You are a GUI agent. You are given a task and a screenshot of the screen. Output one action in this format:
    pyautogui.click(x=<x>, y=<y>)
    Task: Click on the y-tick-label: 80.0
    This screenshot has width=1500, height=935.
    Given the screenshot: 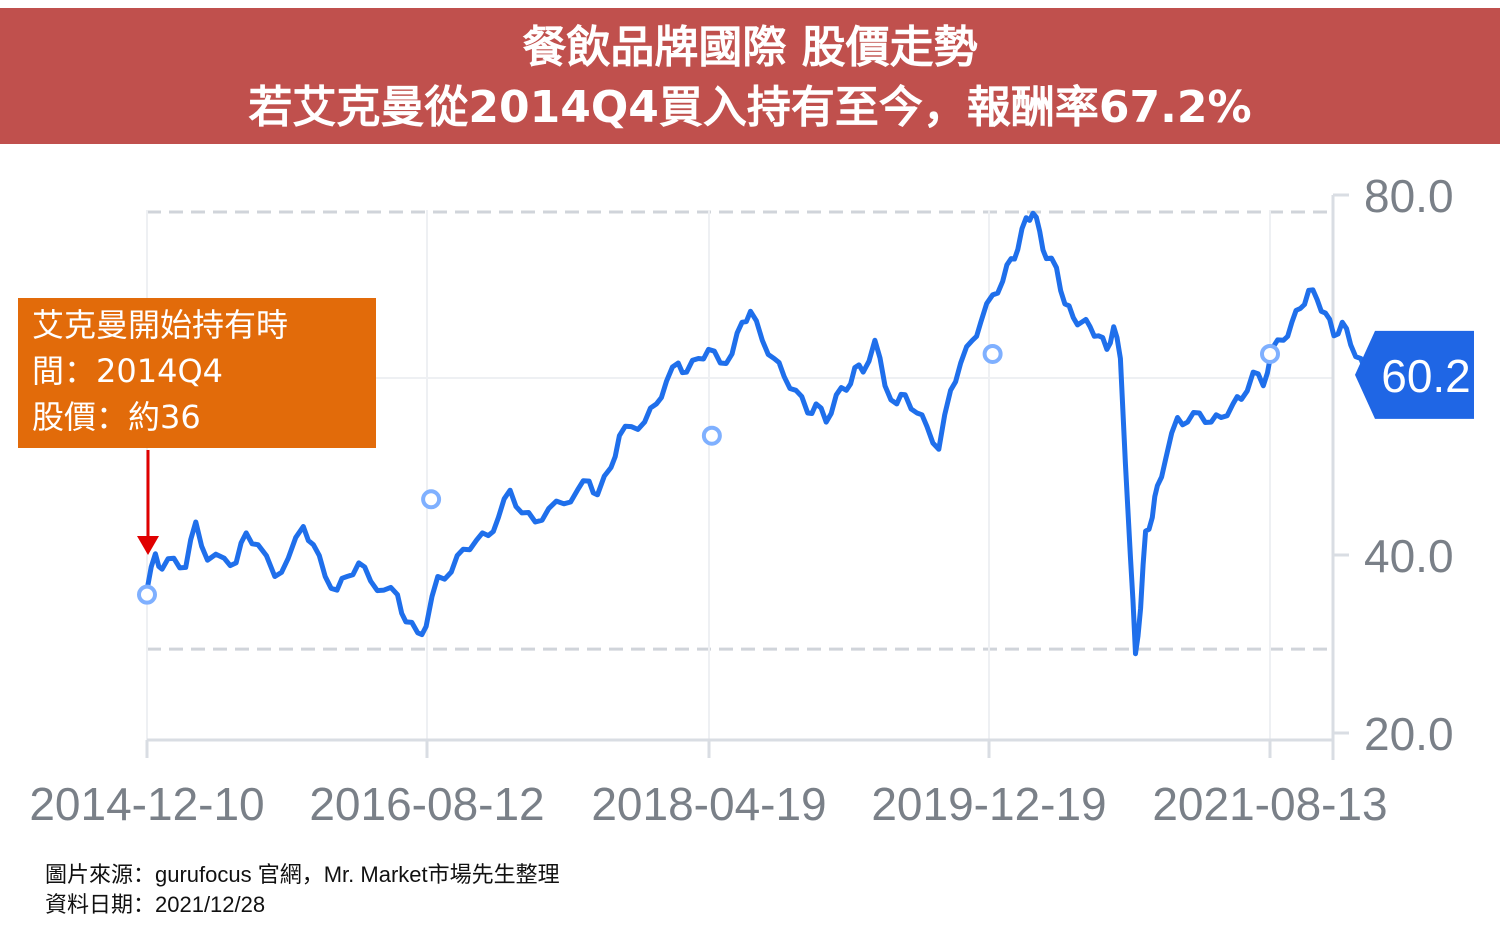 What is the action you would take?
    pyautogui.click(x=1409, y=196)
    